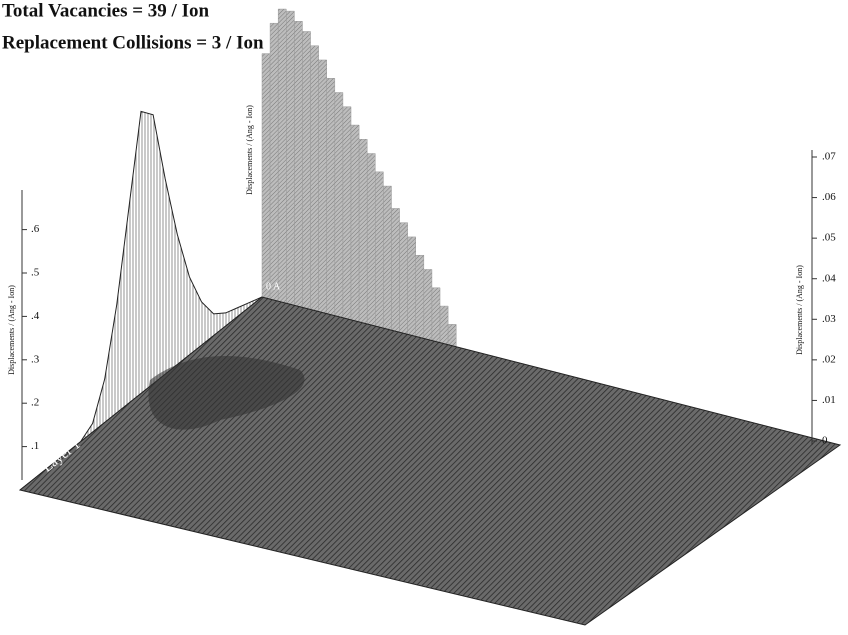  Describe the element at coordinates (249, 150) in the screenshot. I see `back-wall-label: Displacements / (Ang - Ion)` at that location.